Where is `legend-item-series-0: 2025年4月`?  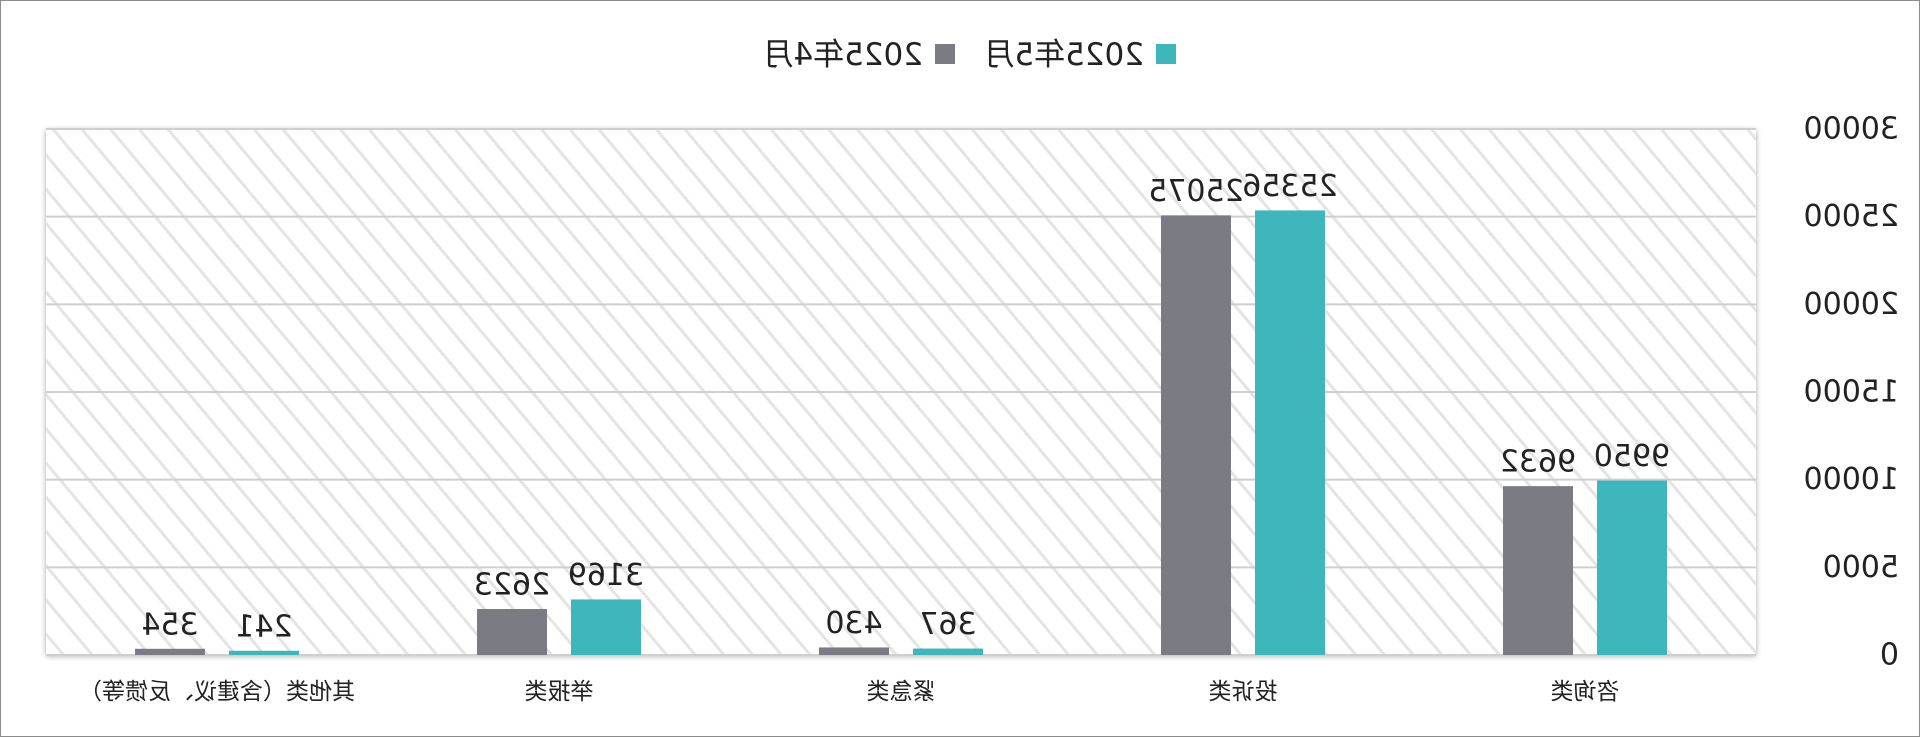
legend-item-series-0: 2025年4月 is located at coordinates (858, 55).